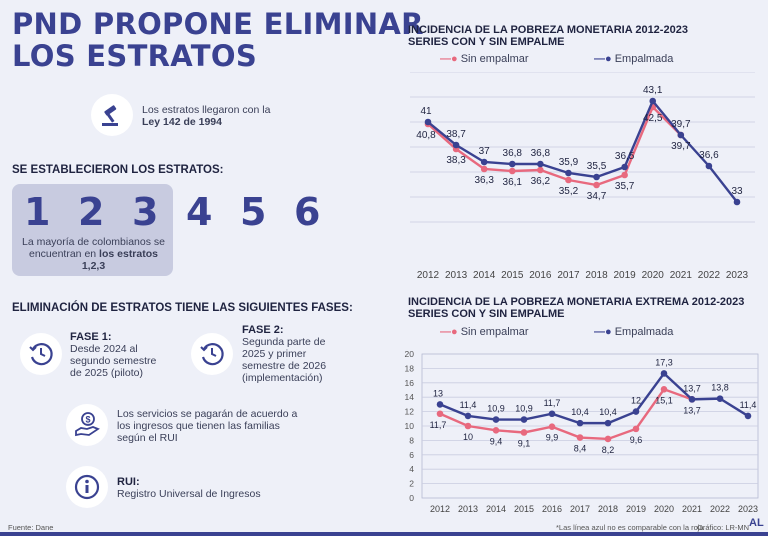  I want to click on x-tick-label: 2016, so click(552, 509).